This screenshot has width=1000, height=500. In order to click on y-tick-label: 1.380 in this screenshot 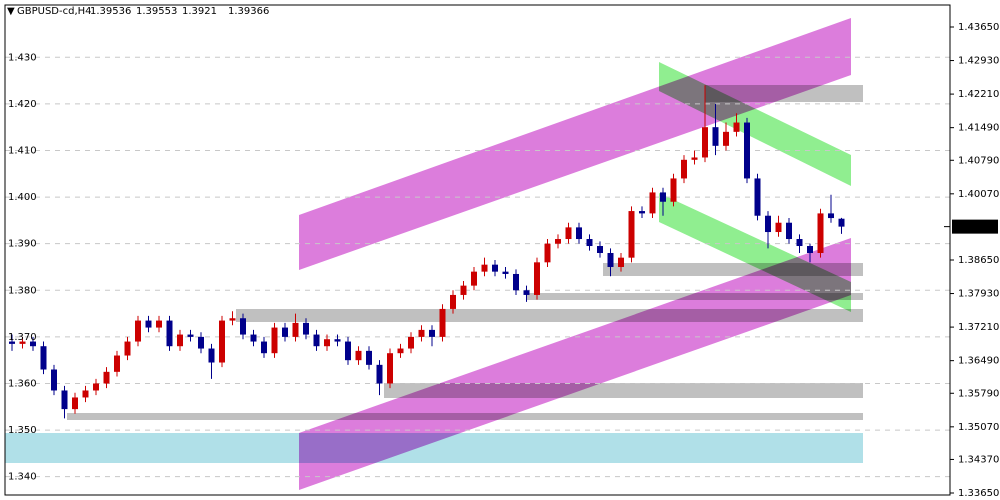, I will do `click(22, 290)`.